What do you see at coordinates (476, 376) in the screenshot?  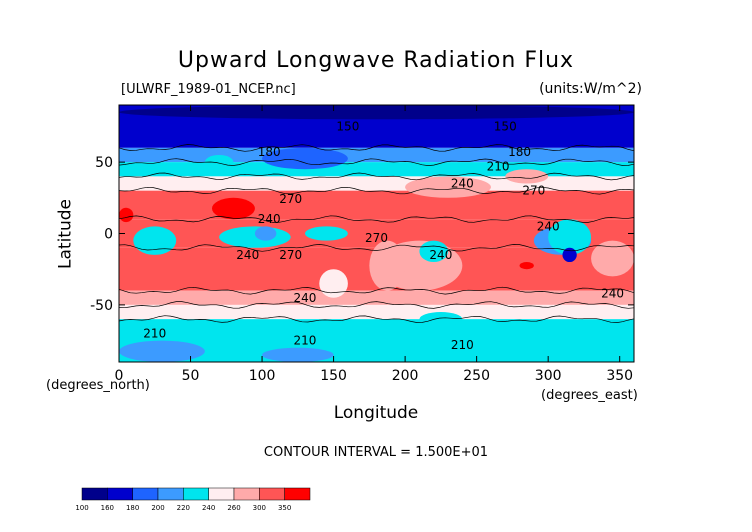 I see `x-tick-label: 250` at bounding box center [476, 376].